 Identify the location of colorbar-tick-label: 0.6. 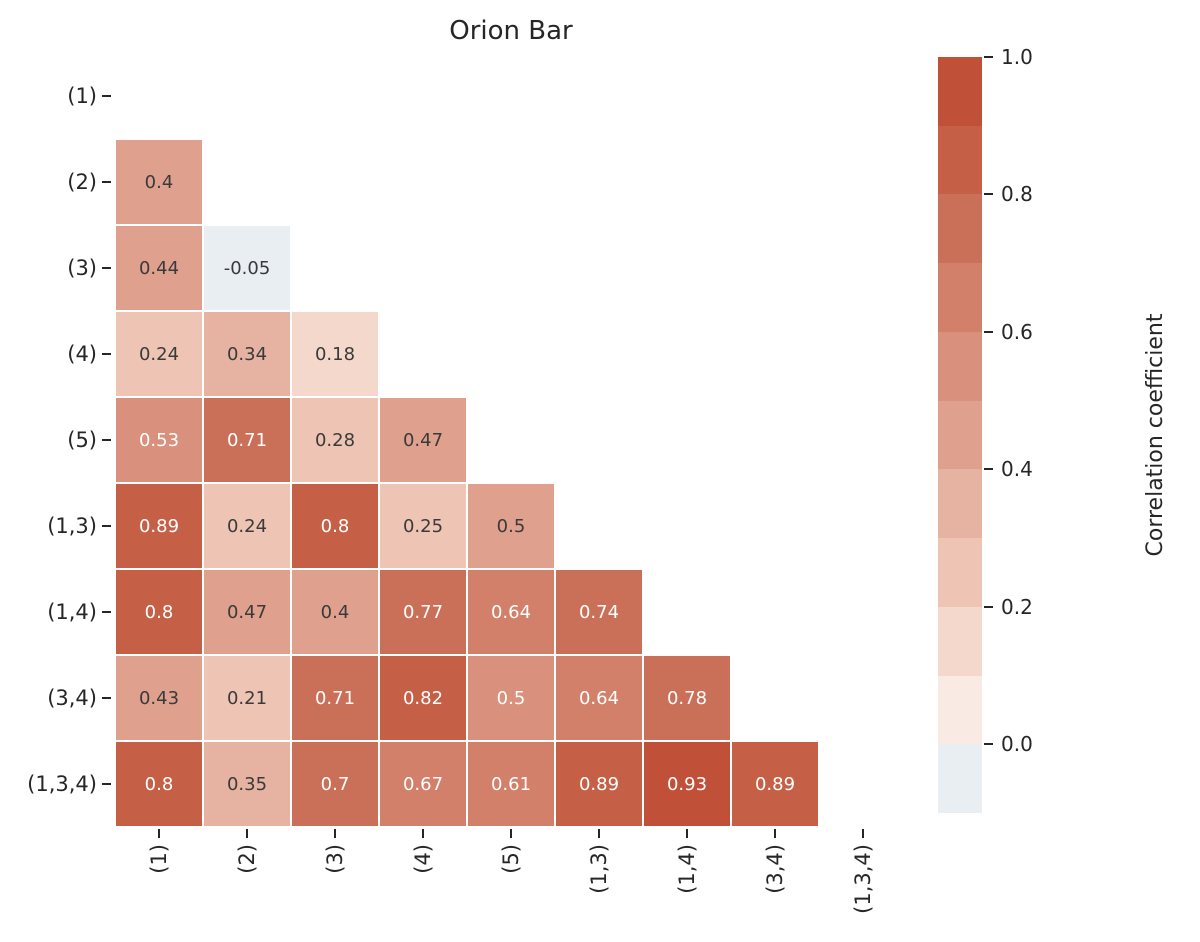
(1017, 331).